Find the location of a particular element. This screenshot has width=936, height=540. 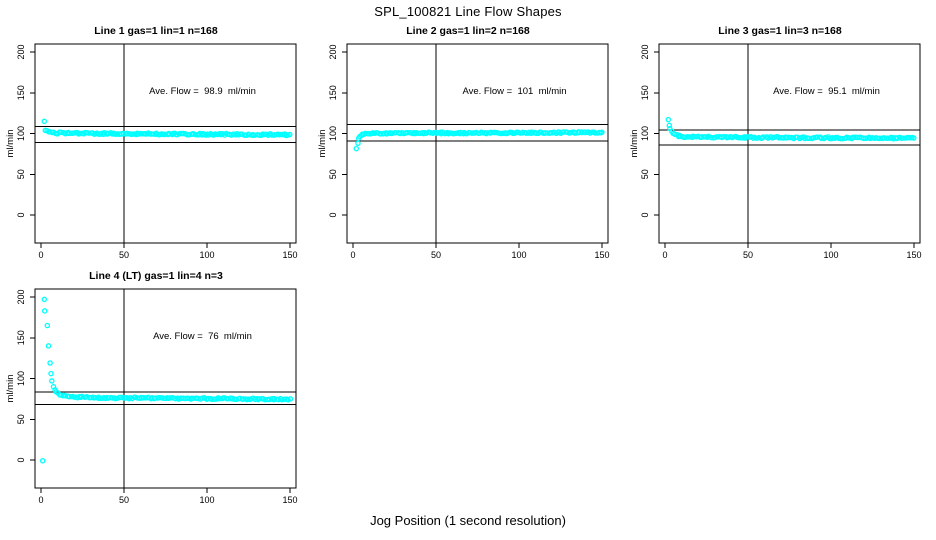

panel-line-1-ave-flow-label: Ave. Flow = 98.9 ml/min is located at coordinates (202, 91).